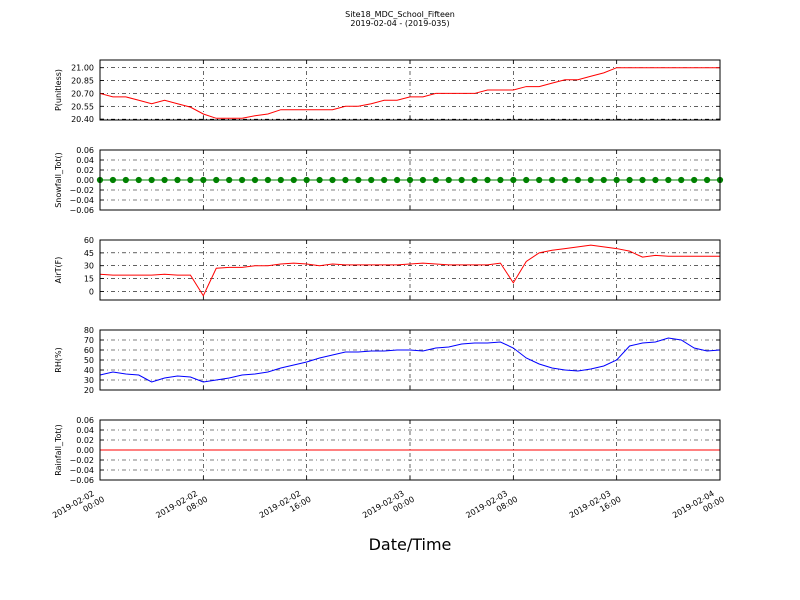 The image size is (800, 600). I want to click on y-tick-label: 40, so click(89, 370).